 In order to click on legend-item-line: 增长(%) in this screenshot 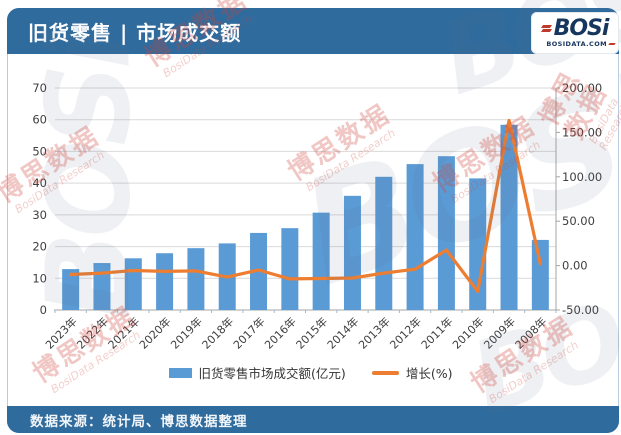, I will do `click(412, 372)`.